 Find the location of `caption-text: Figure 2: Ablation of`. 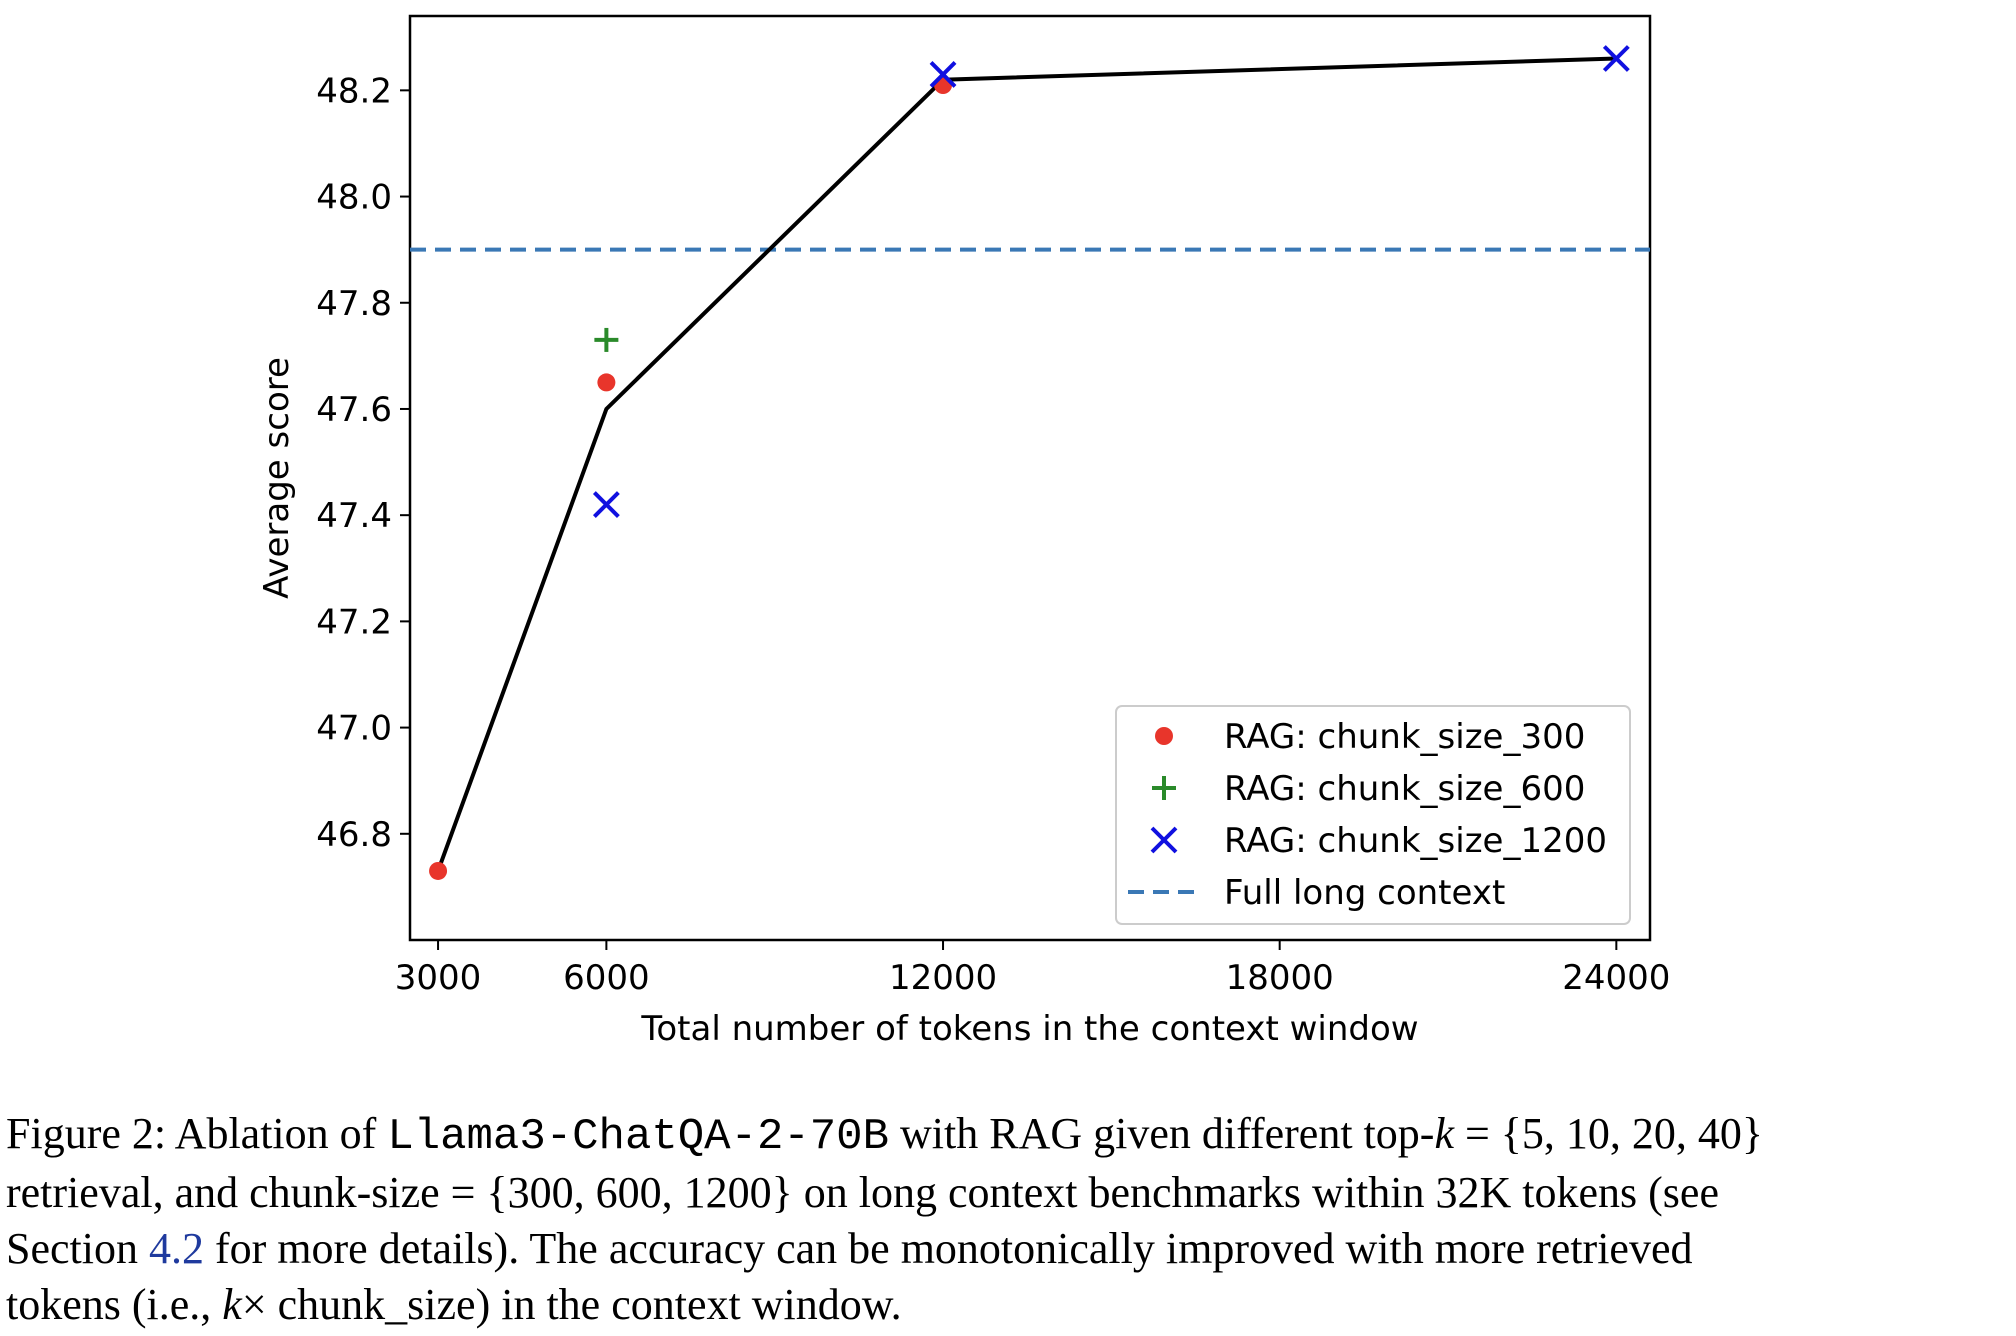

caption-text: Figure 2: Ablation of is located at coordinates (197, 1133).